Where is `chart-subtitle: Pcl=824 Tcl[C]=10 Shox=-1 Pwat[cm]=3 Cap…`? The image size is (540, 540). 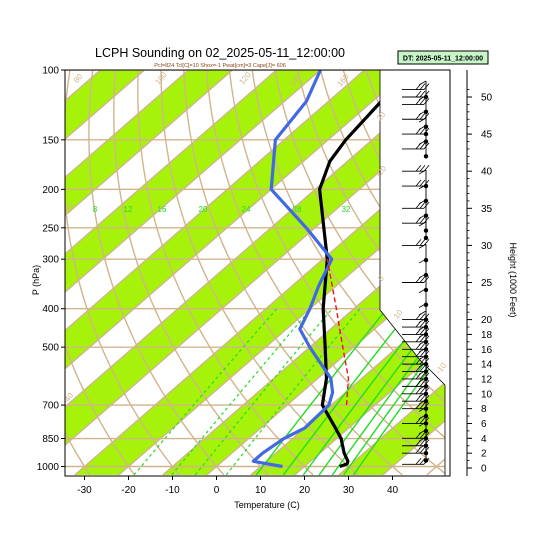
chart-subtitle: Pcl=824 Tcl[C]=10 Shox=-1 Pwat[cm]=3 Cap… is located at coordinates (220, 66).